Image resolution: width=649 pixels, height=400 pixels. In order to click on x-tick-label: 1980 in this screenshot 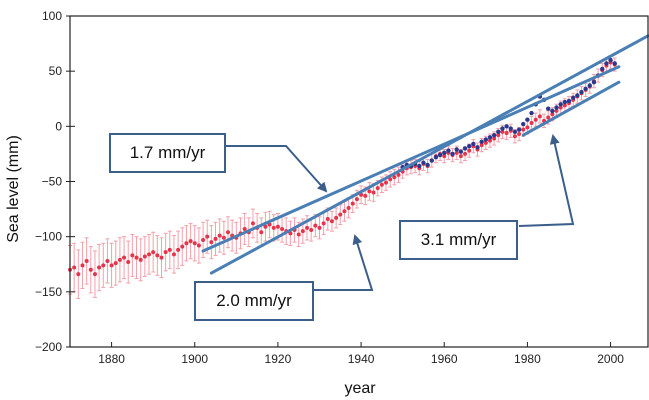, I will do `click(527, 359)`.